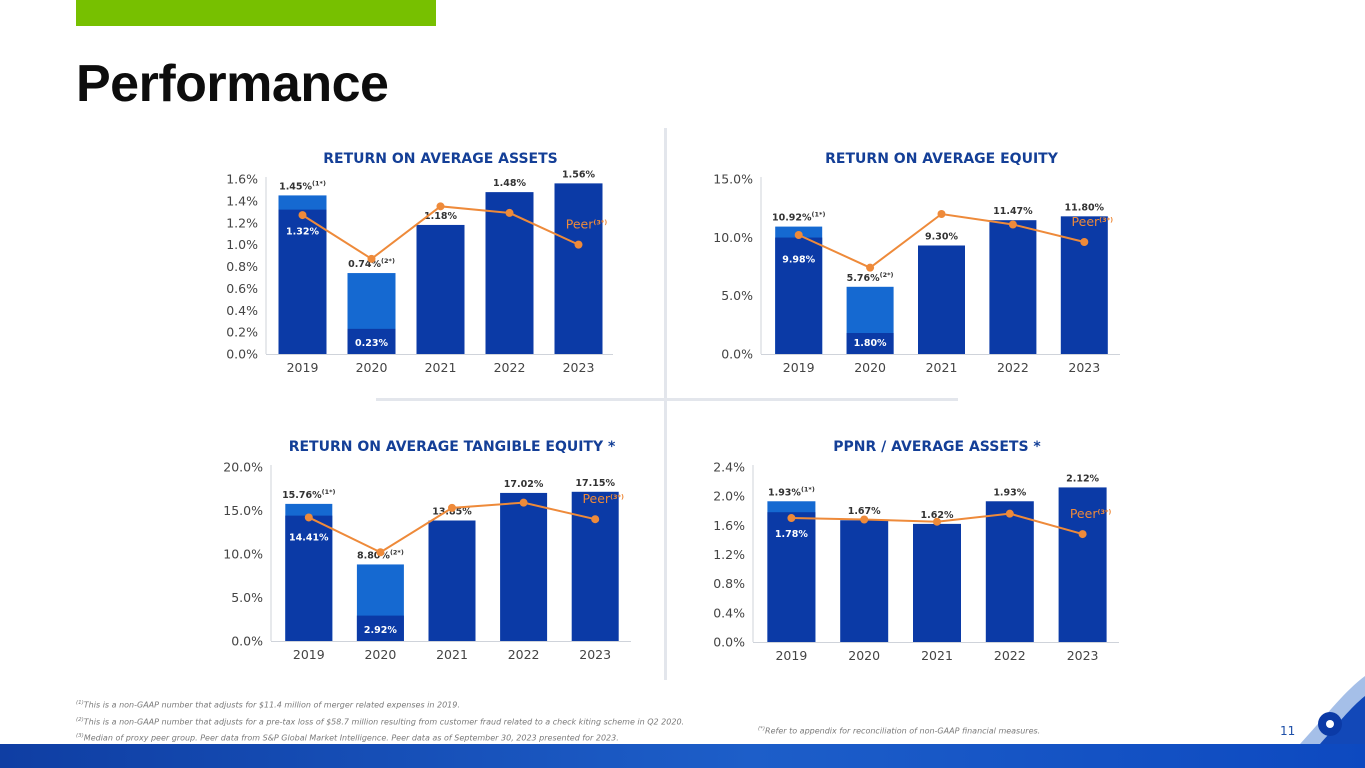 Image resolution: width=1365 pixels, height=768 pixels. I want to click on data-label-adjusted: 5.76%(2*), so click(870, 277).